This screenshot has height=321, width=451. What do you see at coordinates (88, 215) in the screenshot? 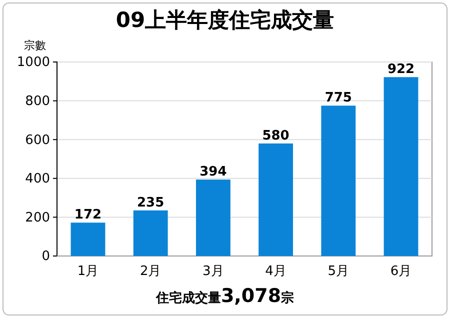
I see `data-label: 172` at bounding box center [88, 215].